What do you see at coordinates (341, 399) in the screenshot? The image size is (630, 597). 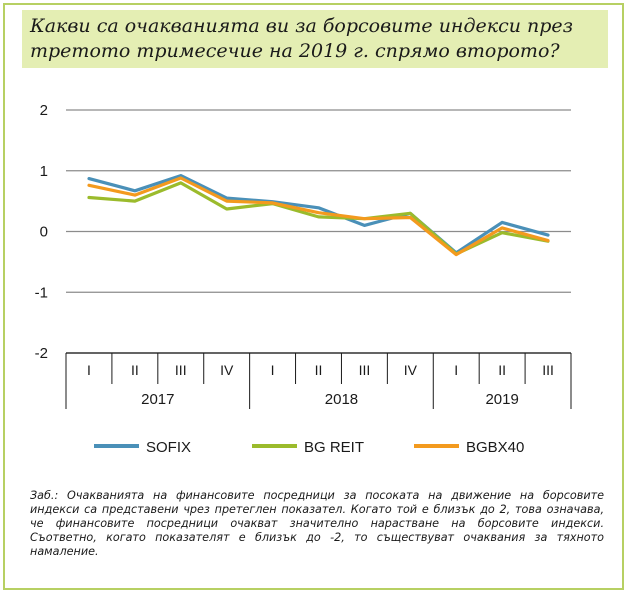 I see `year-label: 2018` at bounding box center [341, 399].